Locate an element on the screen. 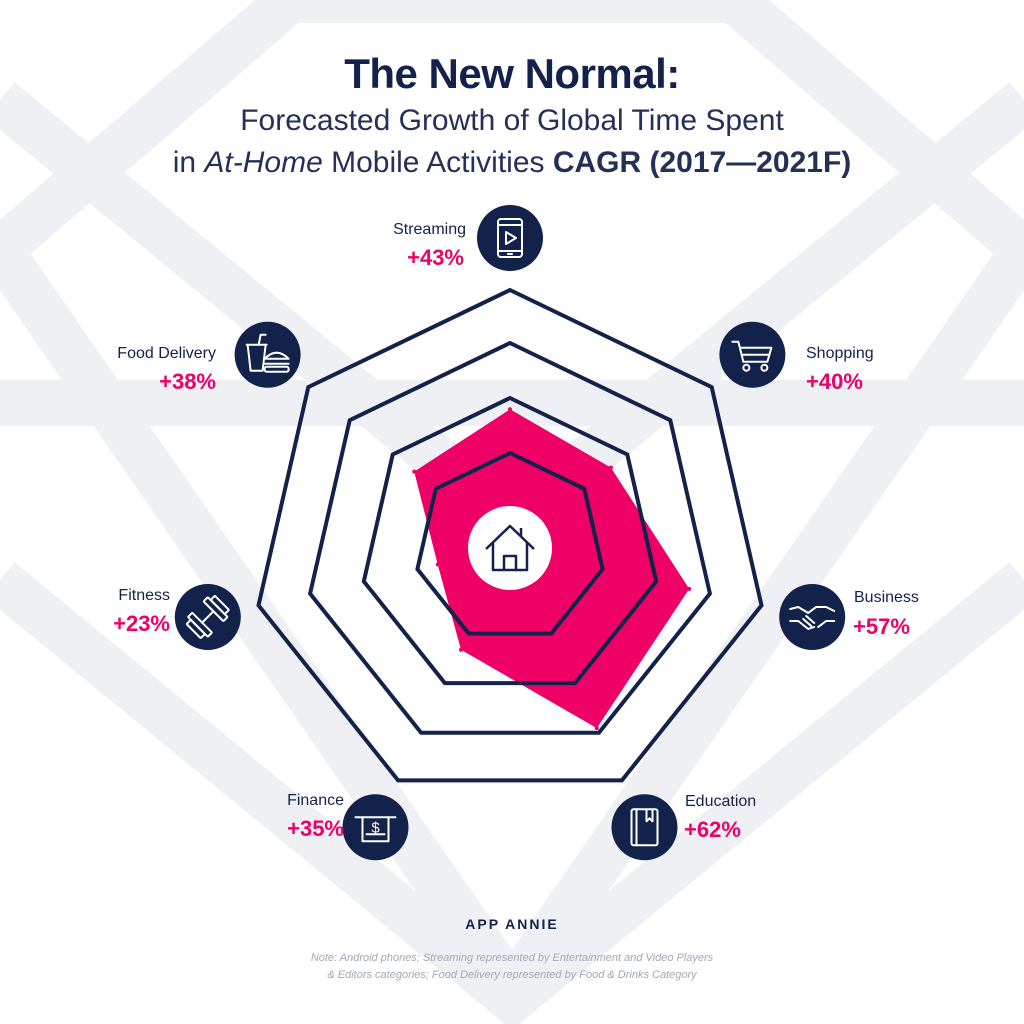 This screenshot has width=1024, height=1024. subtitle-prefix: in is located at coordinates (188, 162).